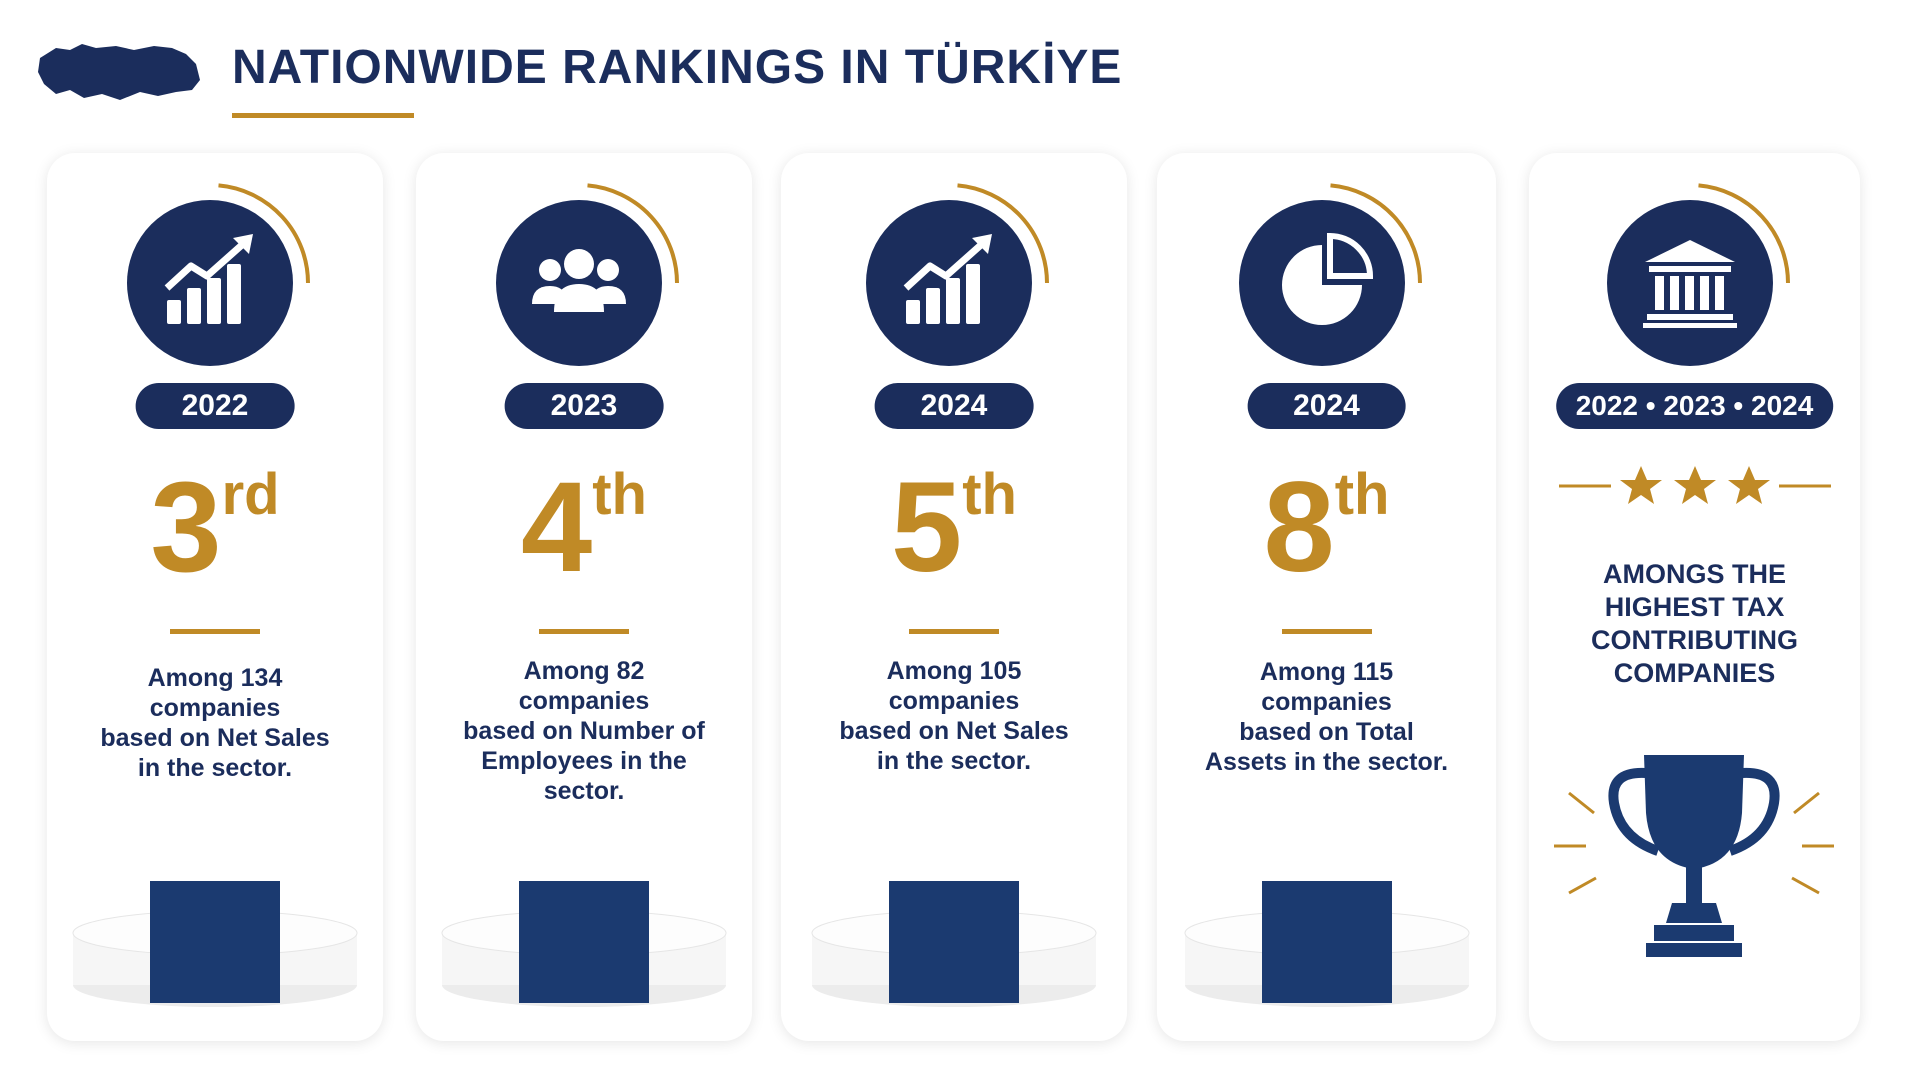  I want to click on line: COMPANIES, so click(1694, 673).